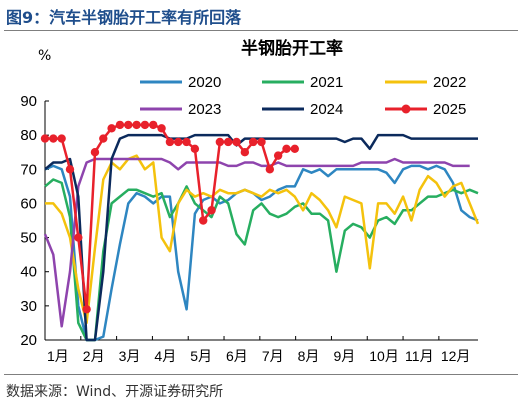 The image size is (522, 408). What do you see at coordinates (344, 356) in the screenshot?
I see `x-tick-label: 9月` at bounding box center [344, 356].